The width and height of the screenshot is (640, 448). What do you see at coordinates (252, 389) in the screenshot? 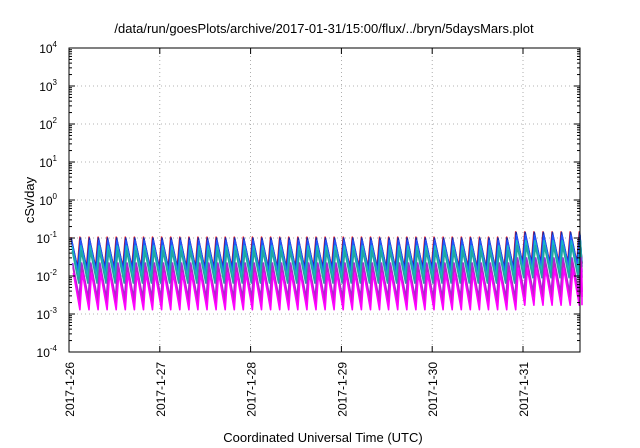
I see `x-tick-label: 2017-1-28` at bounding box center [252, 389].